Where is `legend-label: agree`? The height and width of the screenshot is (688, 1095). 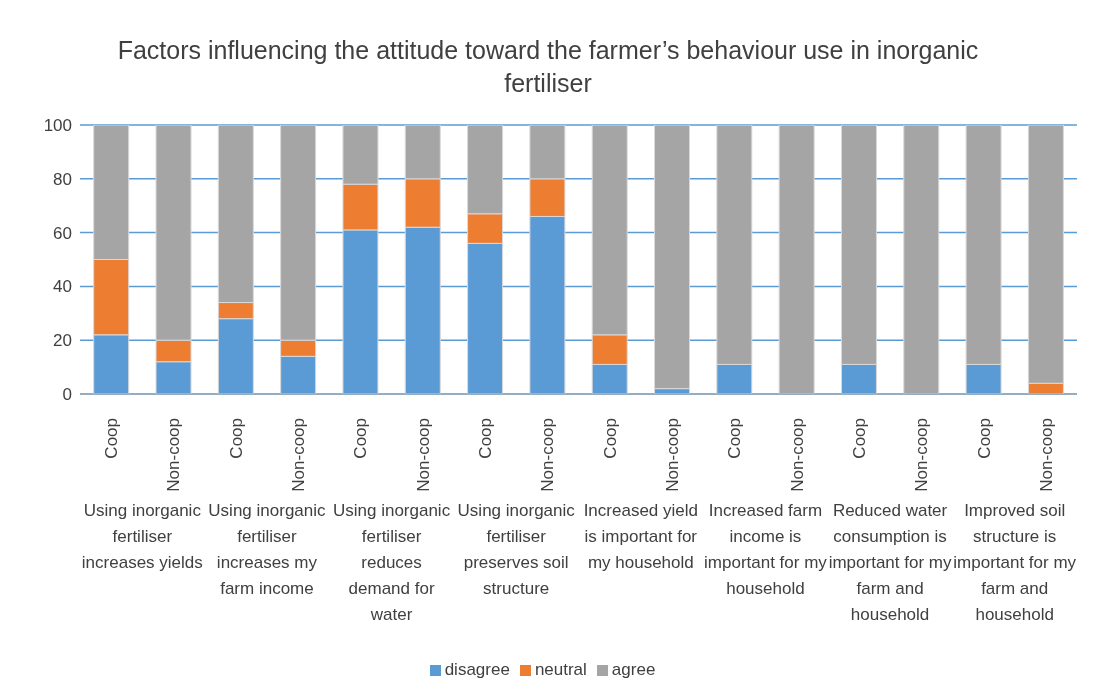 legend-label: agree is located at coordinates (633, 669).